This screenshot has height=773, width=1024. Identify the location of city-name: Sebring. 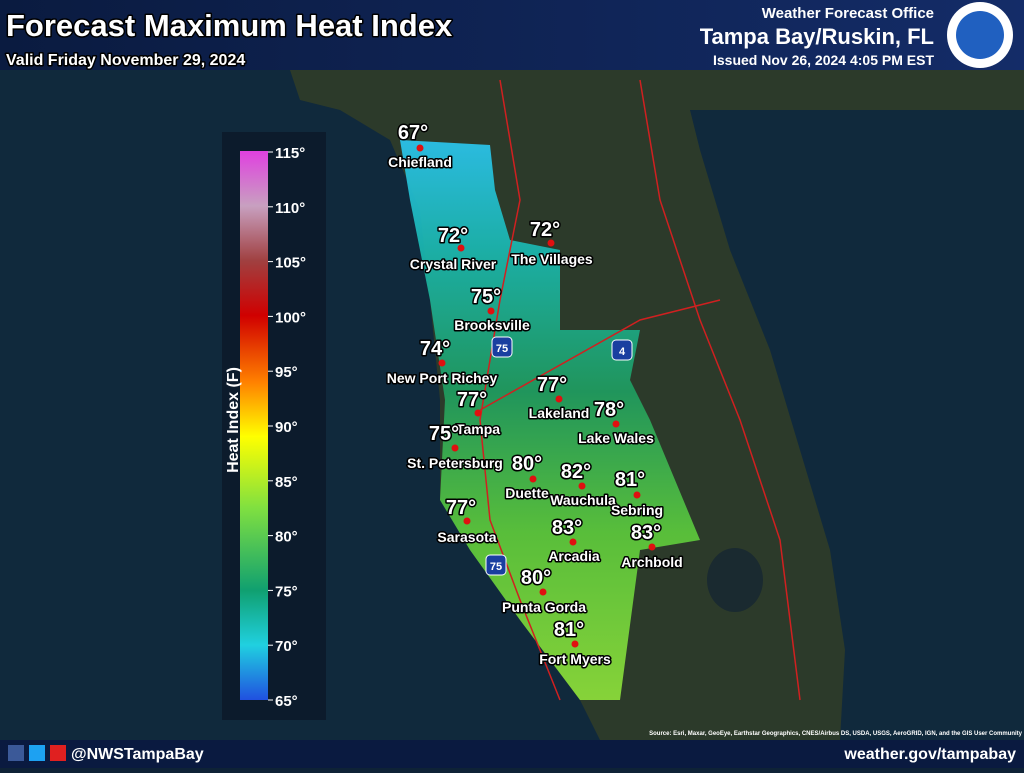
(637, 510).